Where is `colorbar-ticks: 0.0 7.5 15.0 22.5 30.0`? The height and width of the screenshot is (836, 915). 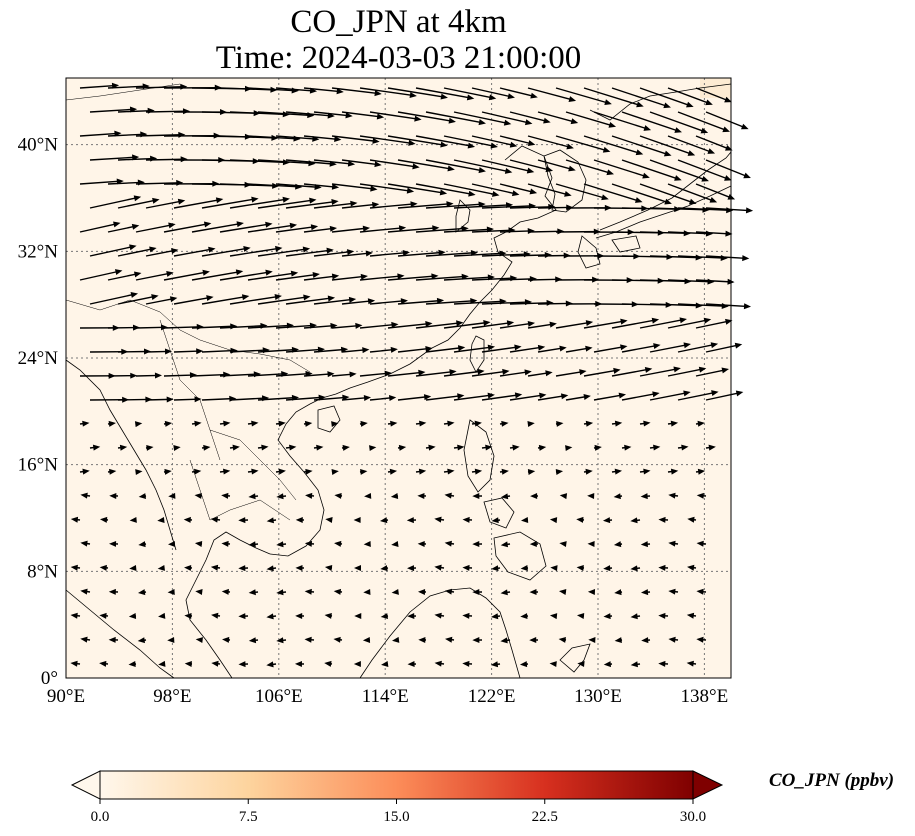
colorbar-ticks: 0.0 7.5 15.0 22.5 30.0 is located at coordinates (398, 812).